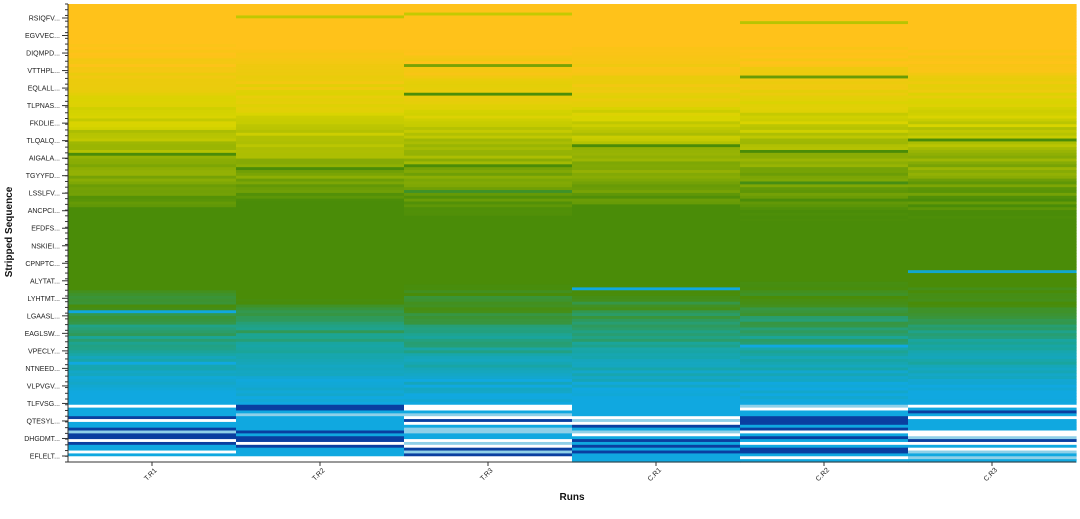 The height and width of the screenshot is (519, 1080). What do you see at coordinates (991, 475) in the screenshot?
I see `x-tick-label: C.R3` at bounding box center [991, 475].